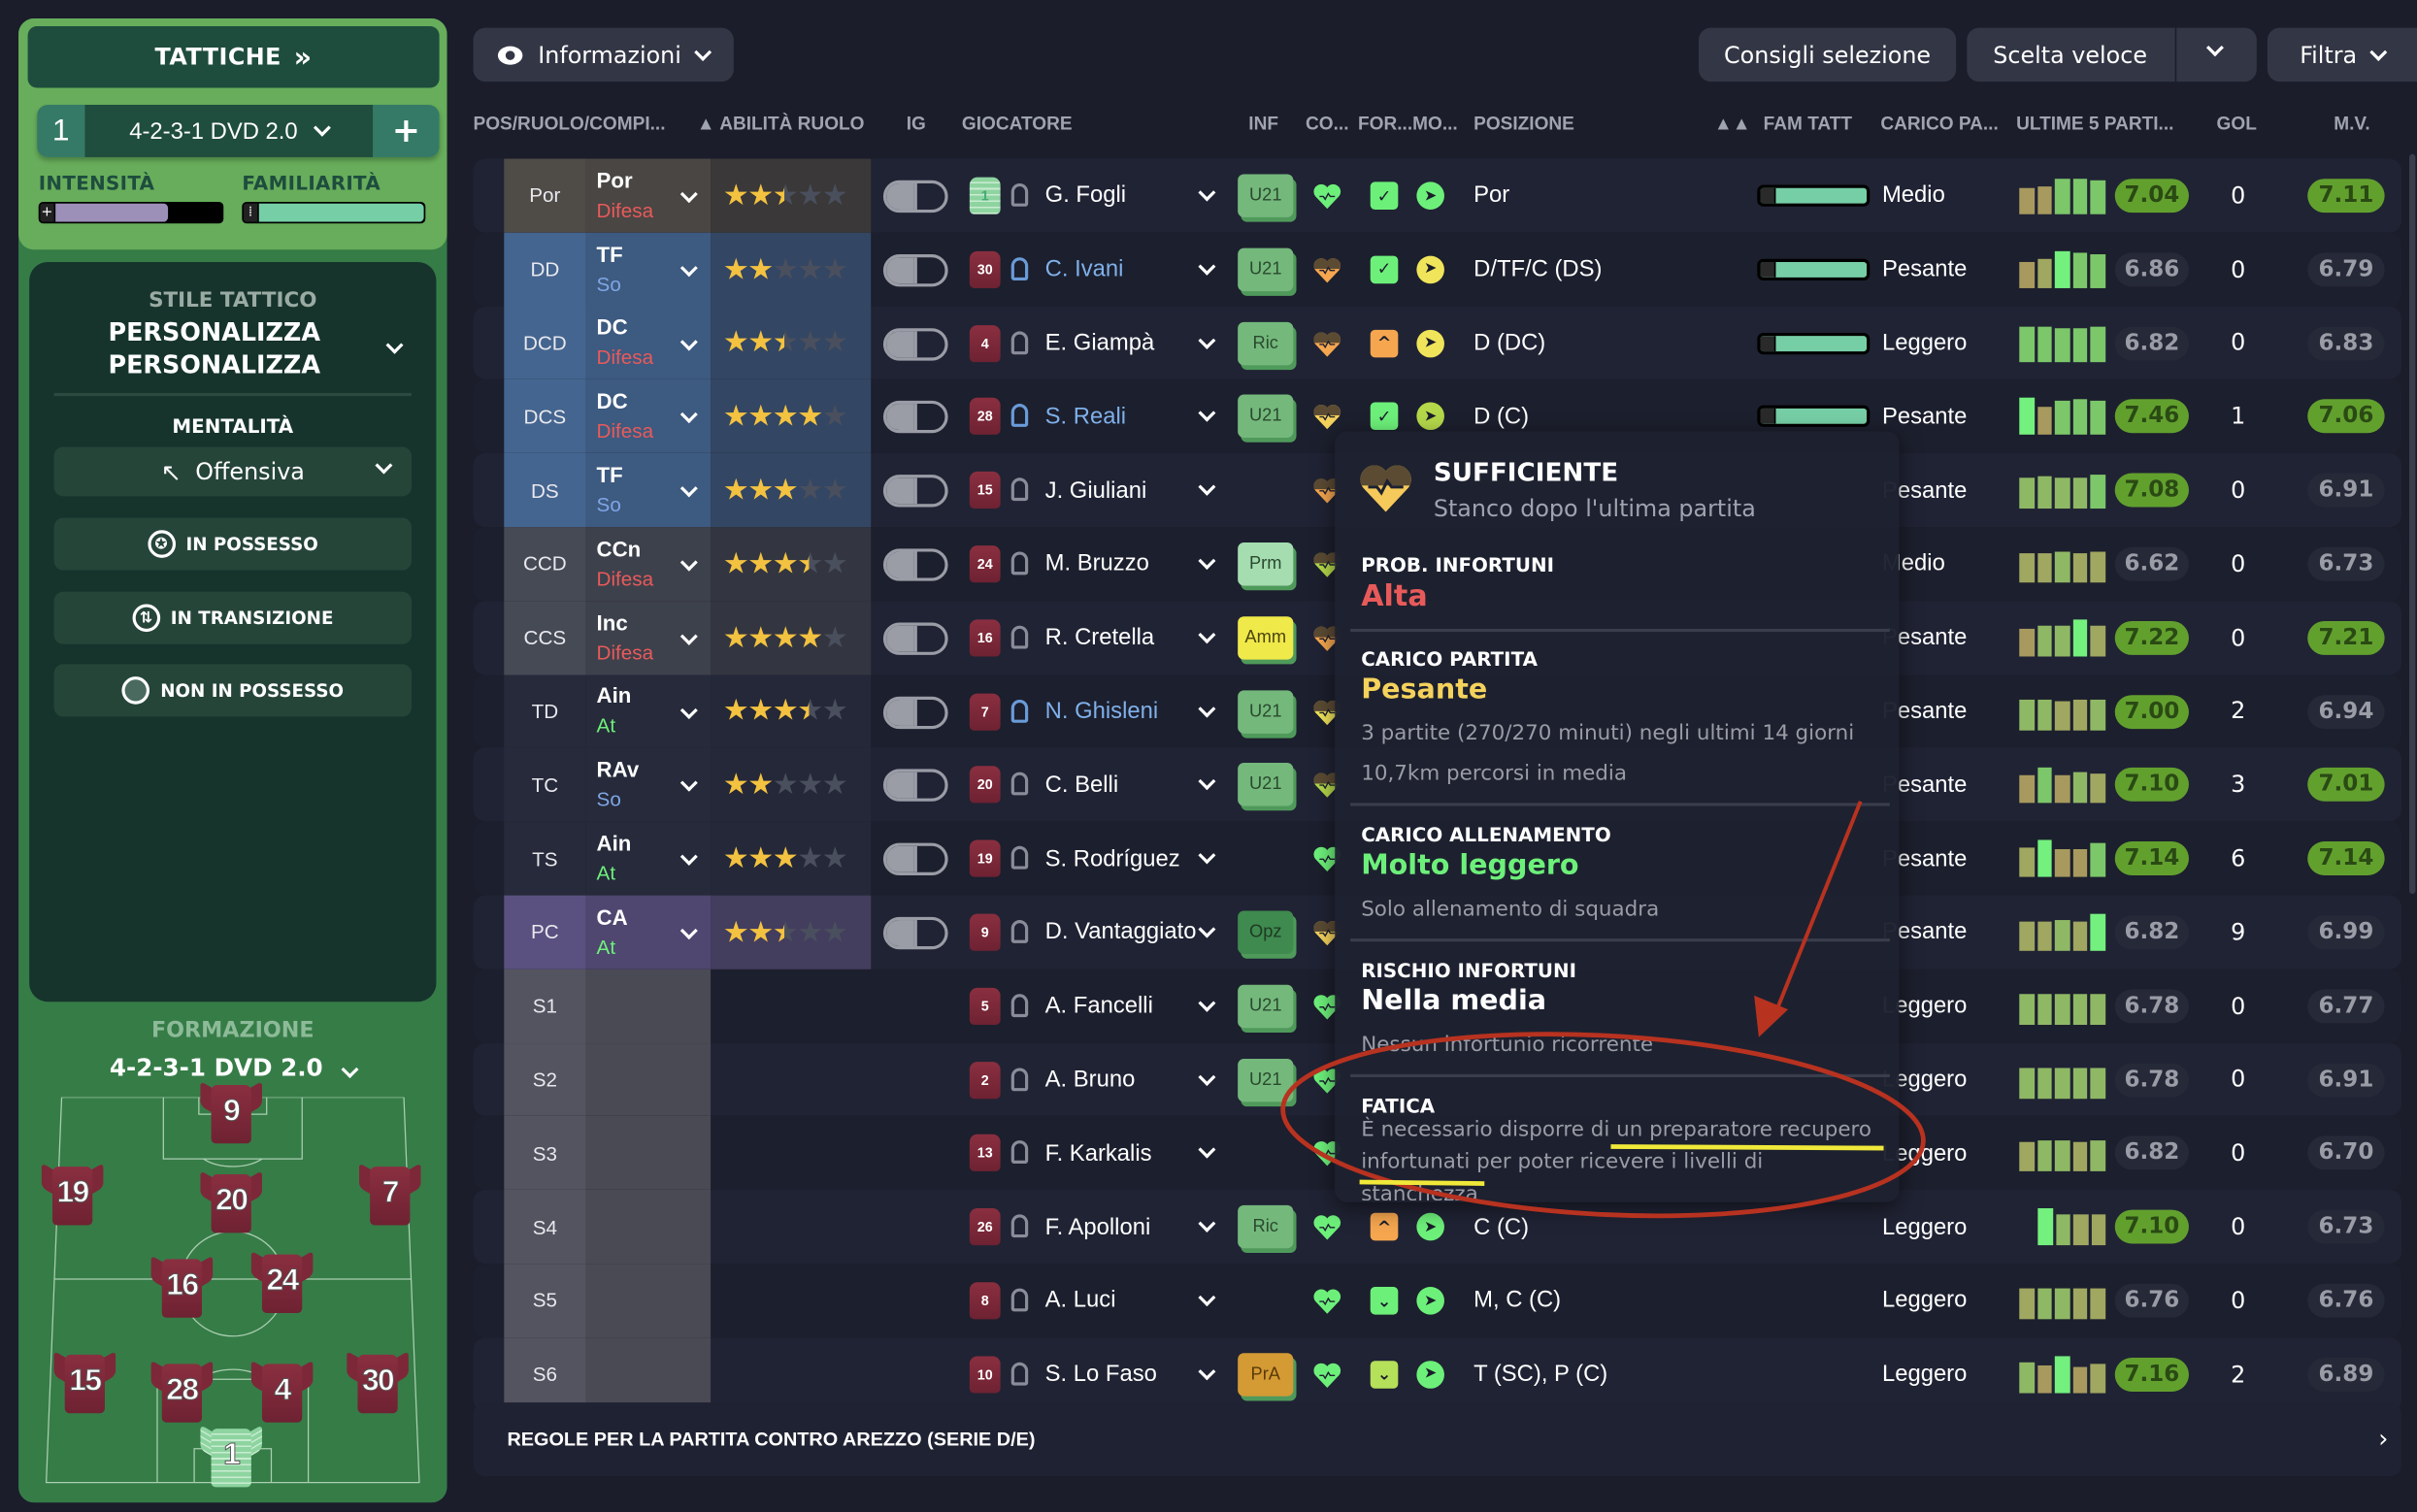 Image resolution: width=2417 pixels, height=1512 pixels. Describe the element at coordinates (1827, 54) in the screenshot. I see `selection-advice-button: Consigli selezione` at that location.